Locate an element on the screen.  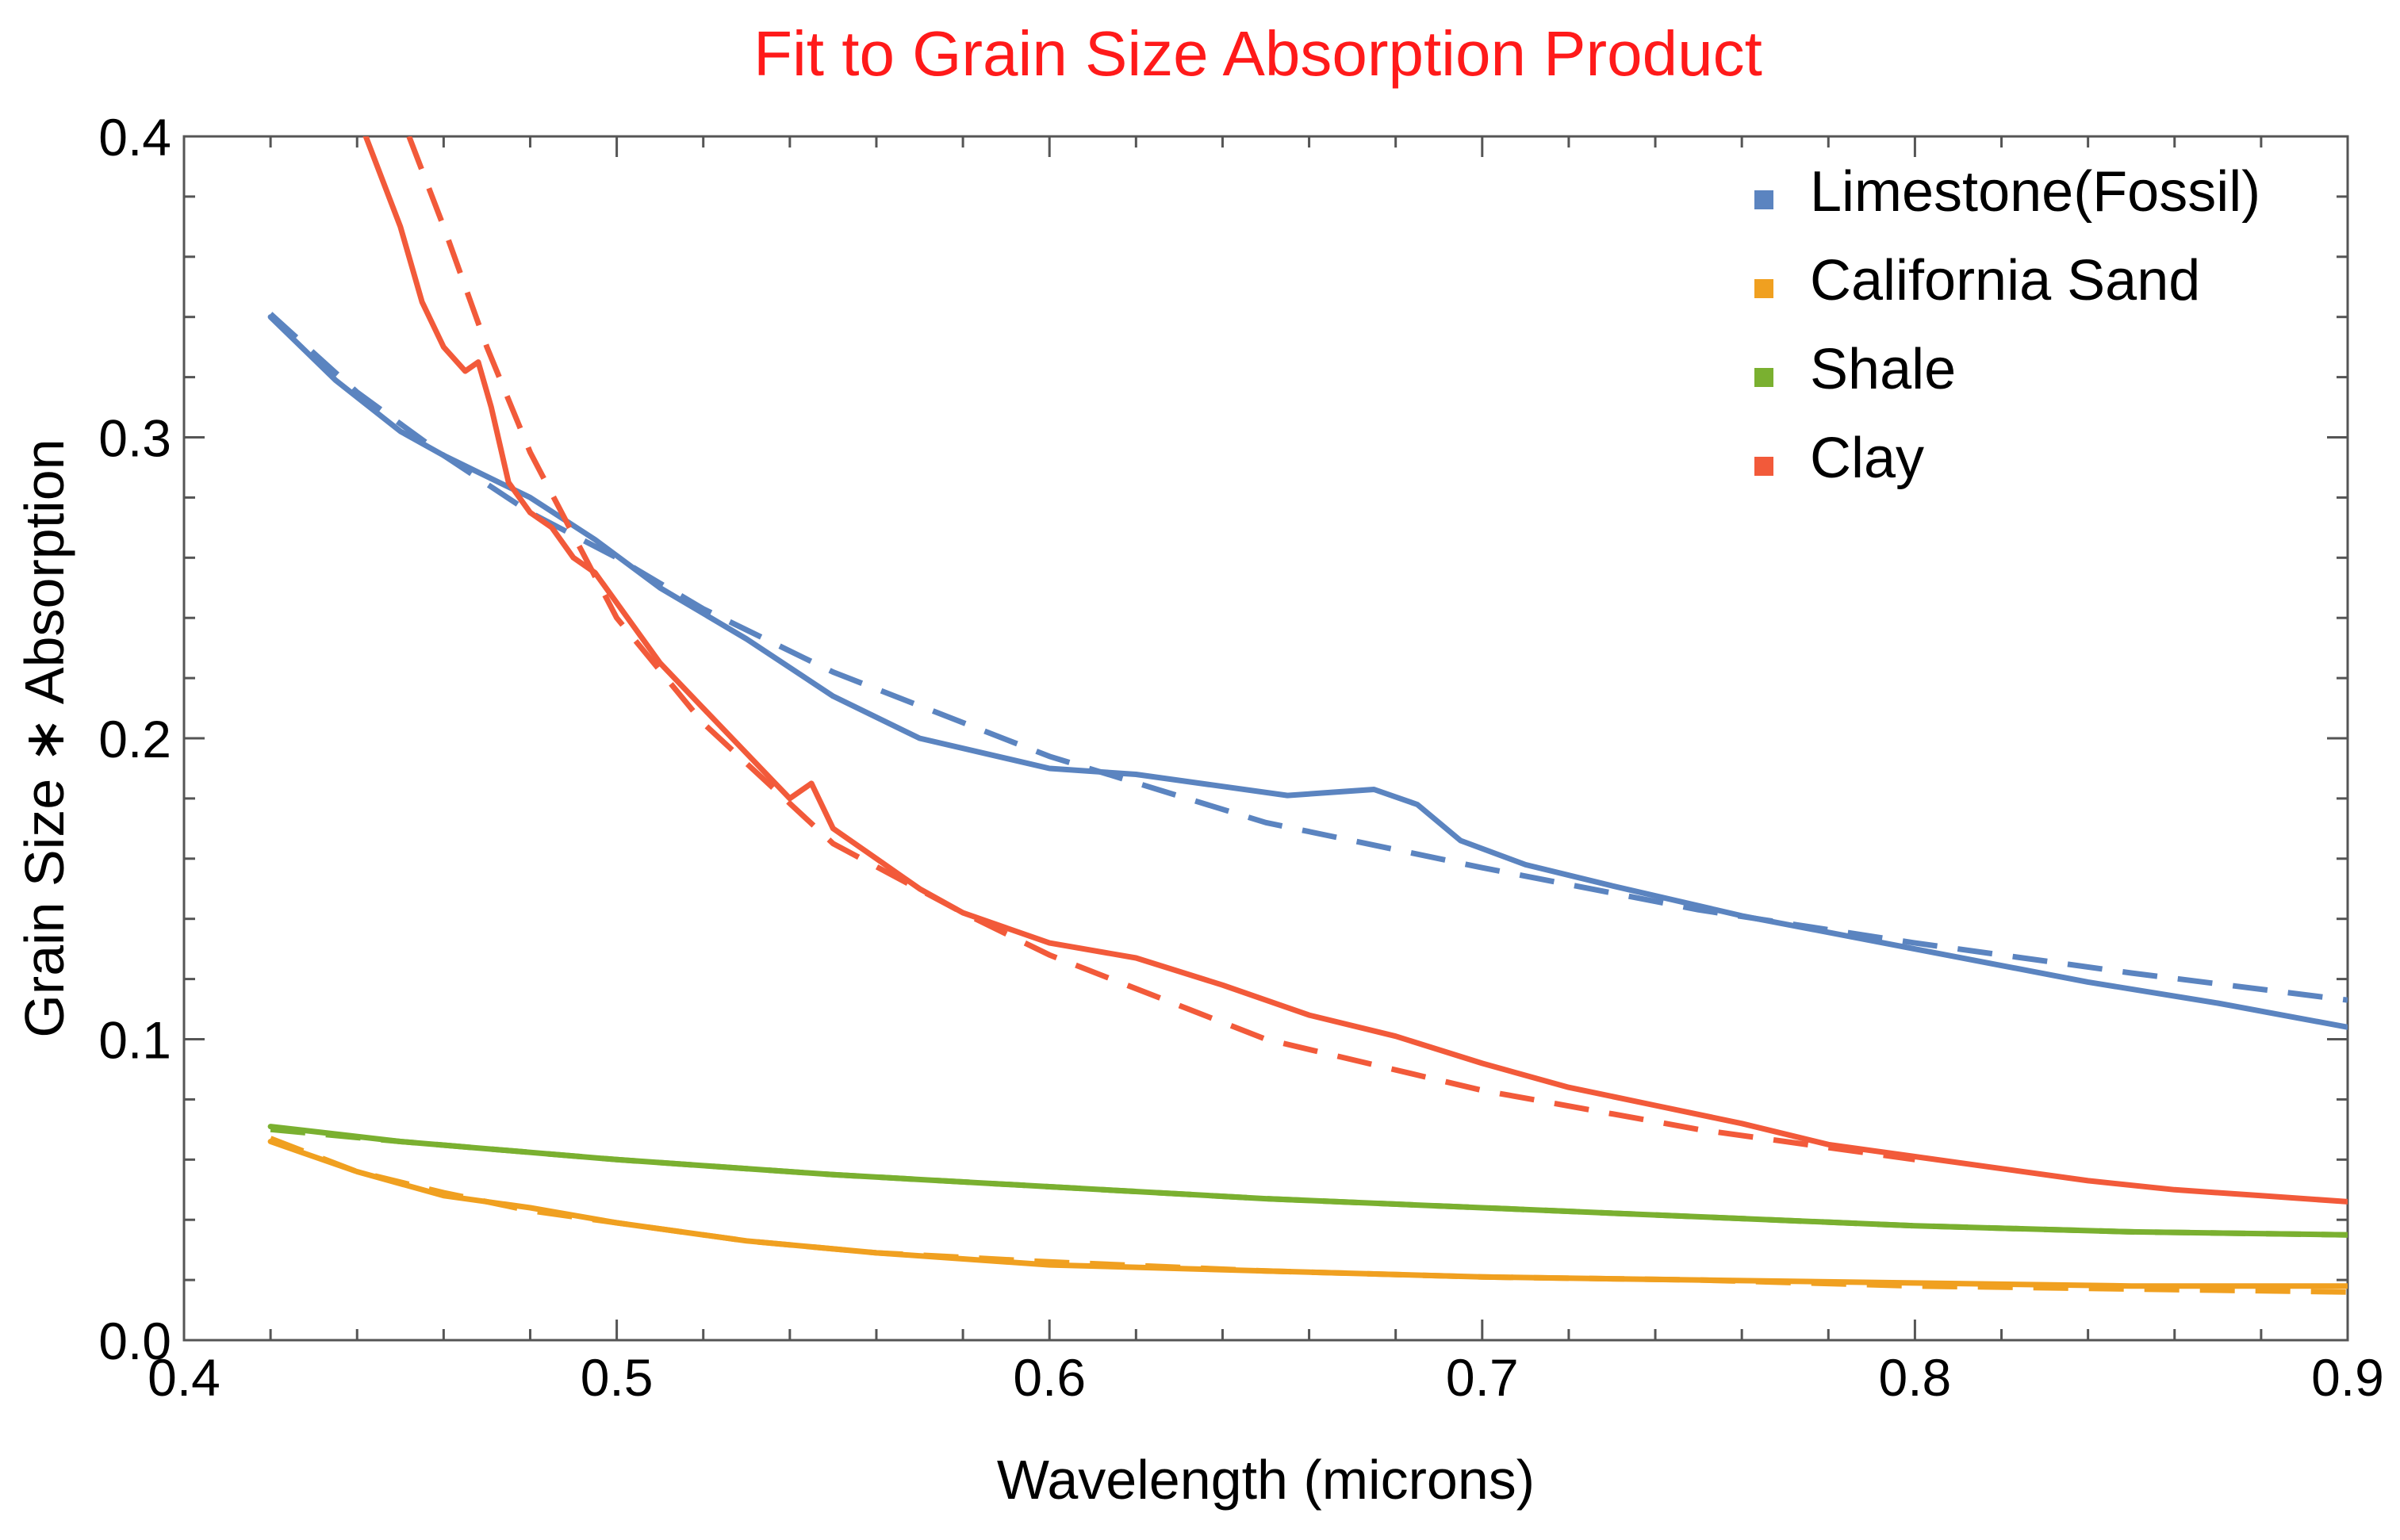
y-tick-labels: 0.0 0.1 0.2 0.3 0.4 is located at coordinates (134, 739).